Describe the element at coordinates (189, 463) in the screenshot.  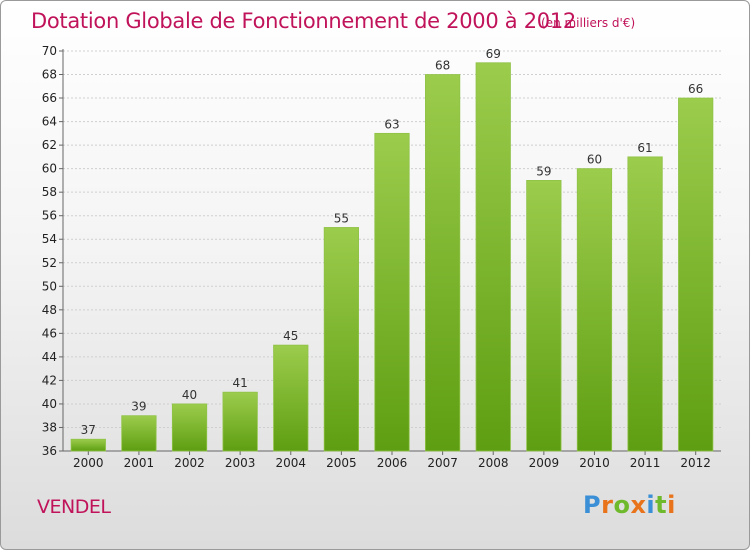
I see `x-tick-label: 2002` at that location.